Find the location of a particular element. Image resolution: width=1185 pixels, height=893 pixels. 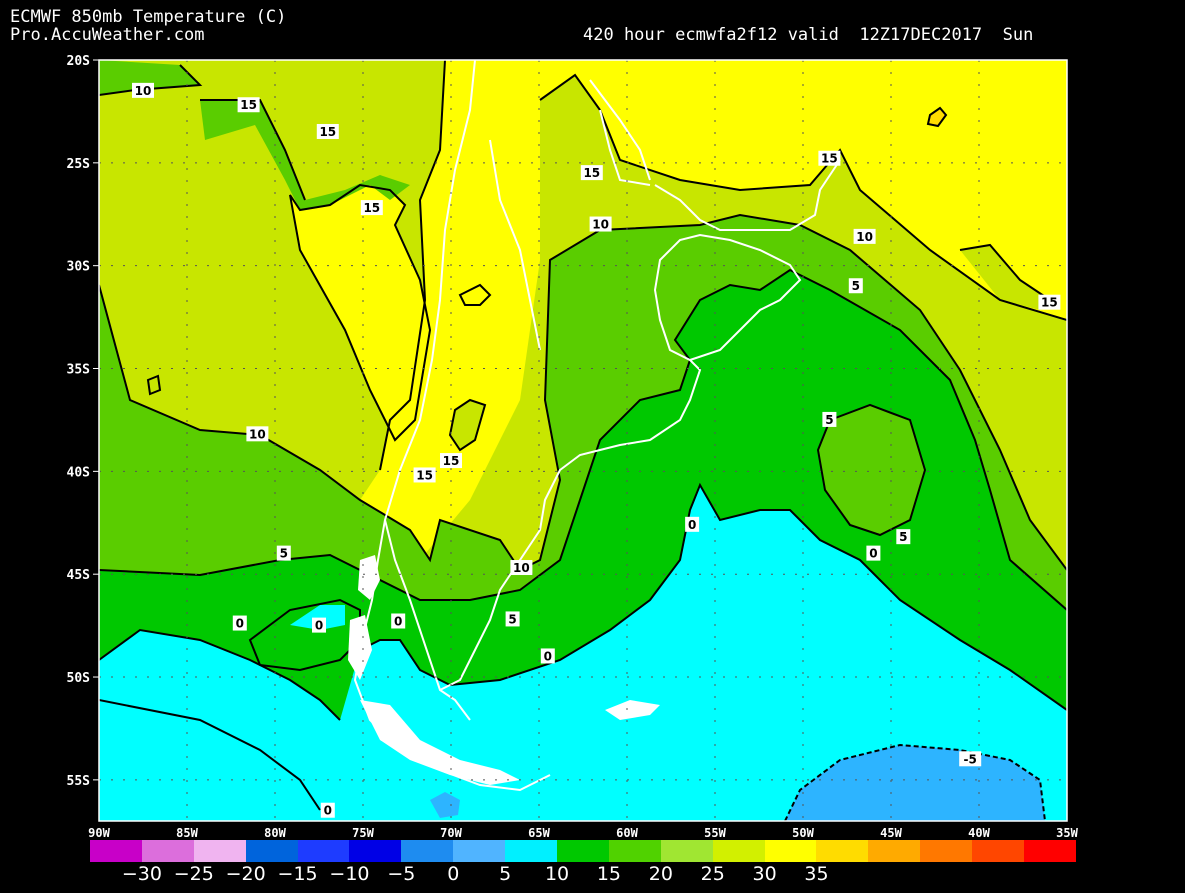

lon-label: 40W is located at coordinates (979, 833).